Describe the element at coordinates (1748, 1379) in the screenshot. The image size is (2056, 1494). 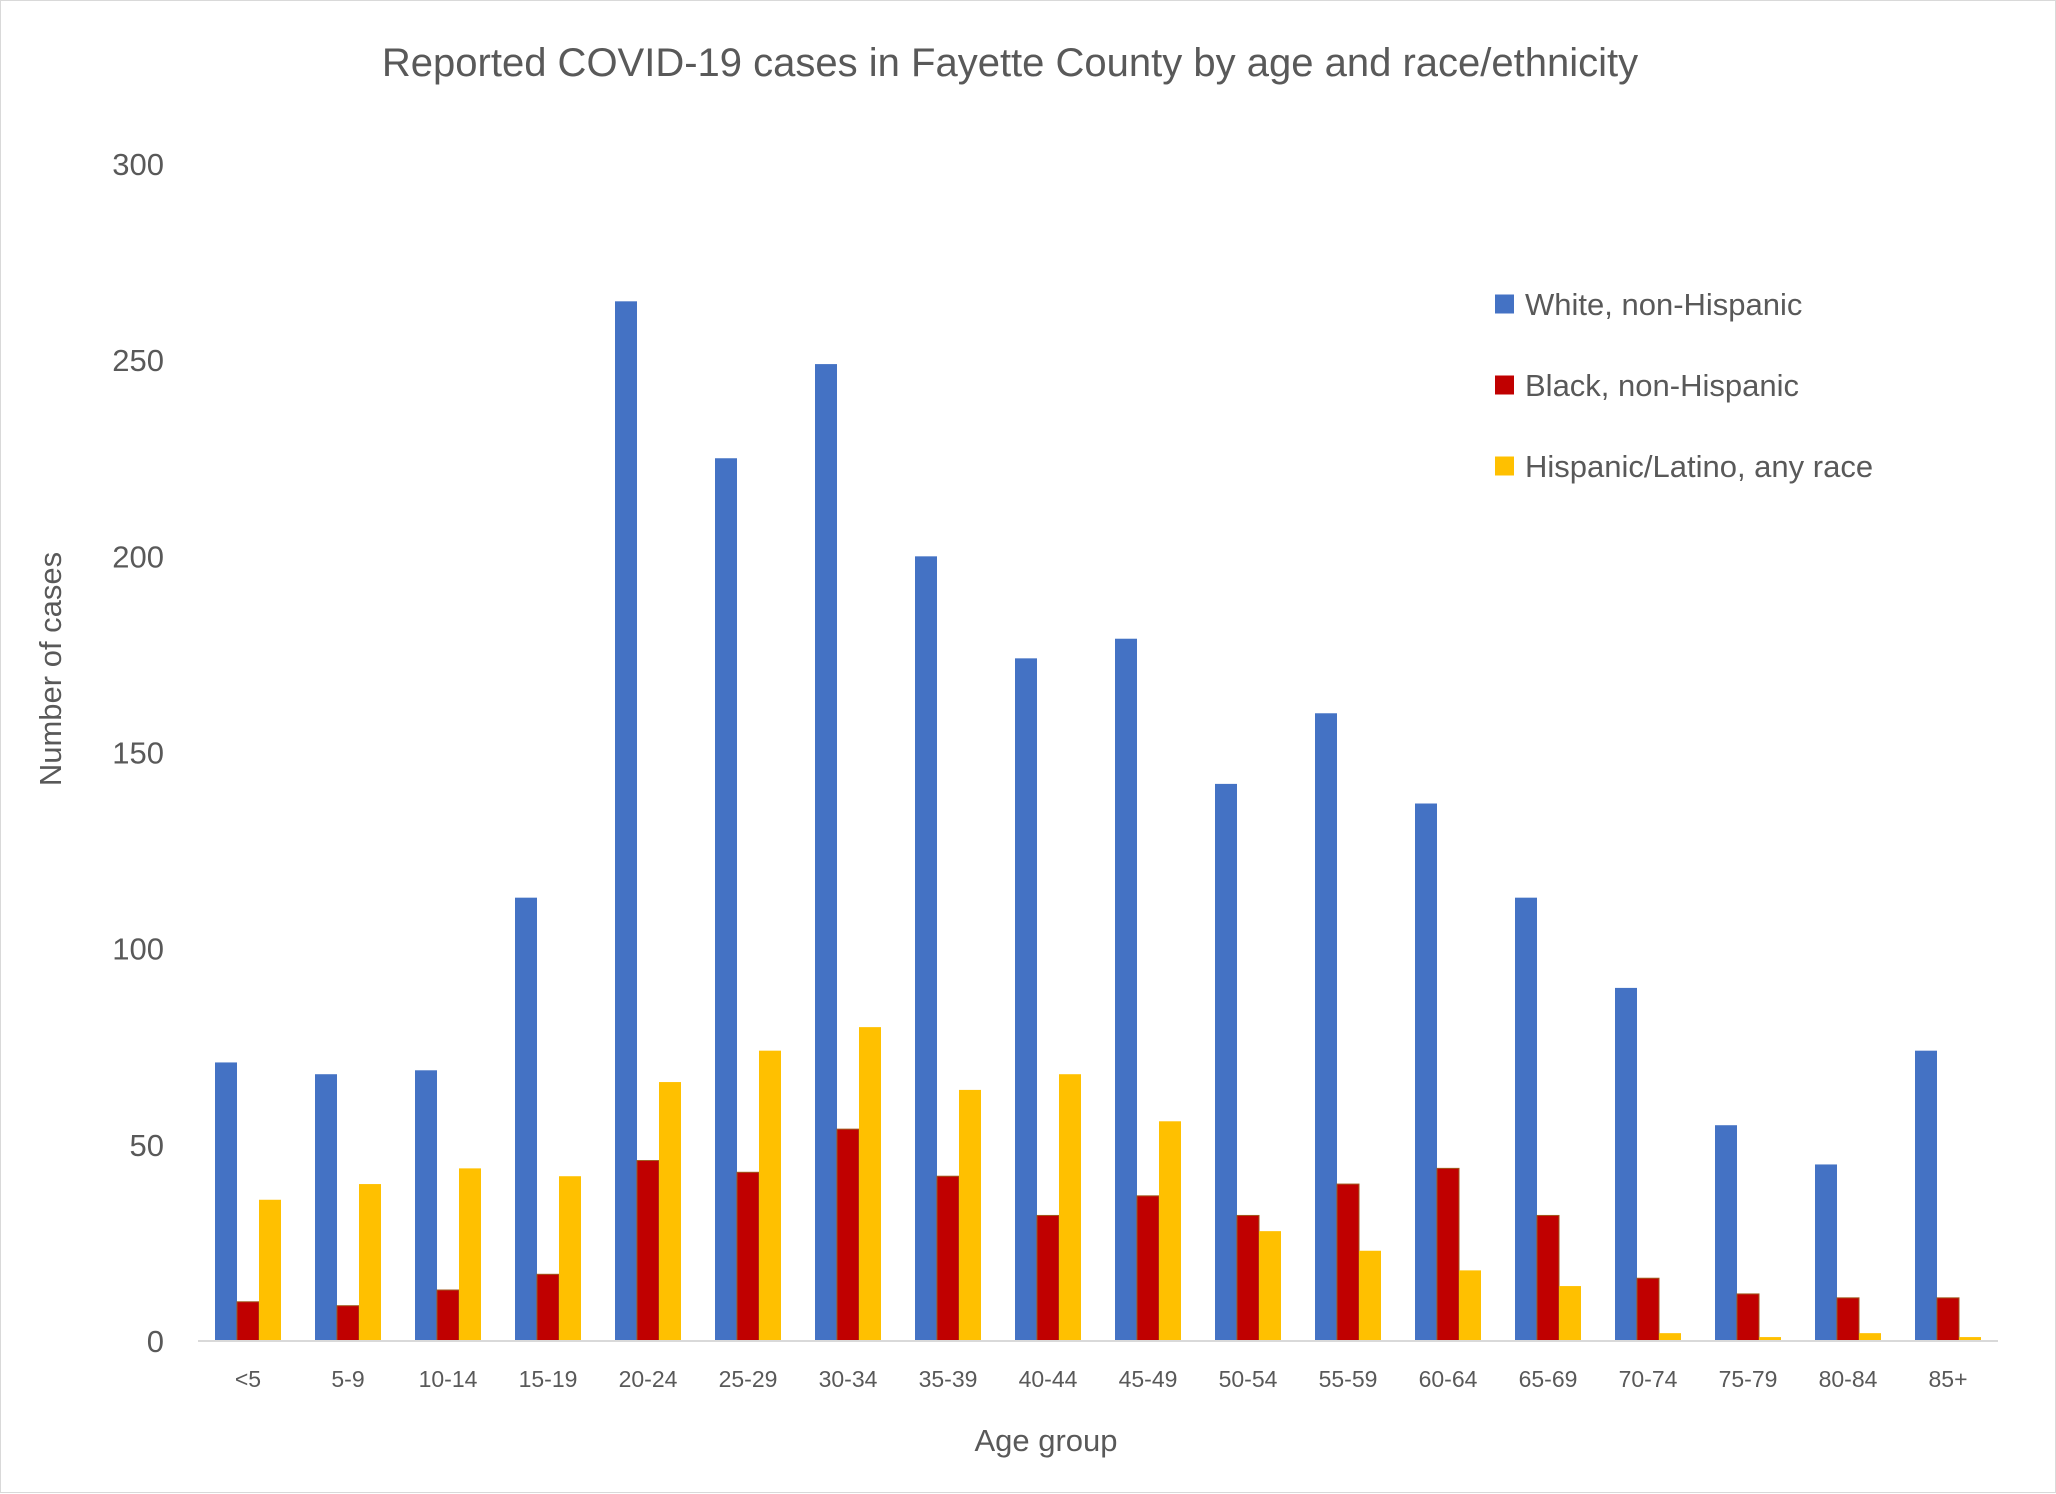
I see `x-tick-label: 75-79` at that location.